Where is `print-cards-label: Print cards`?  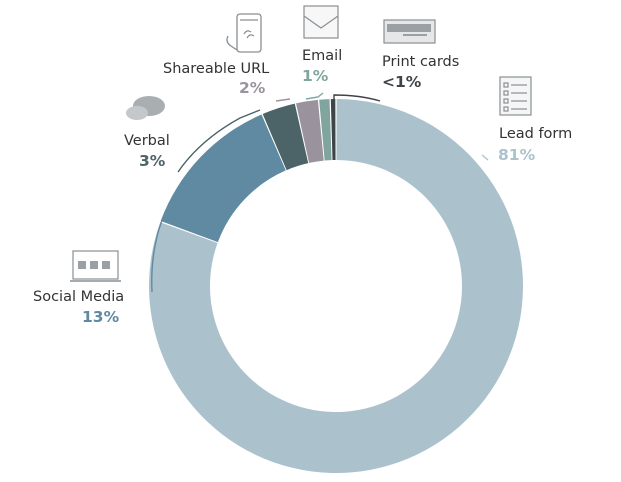 print-cards-label: Print cards is located at coordinates (420, 62).